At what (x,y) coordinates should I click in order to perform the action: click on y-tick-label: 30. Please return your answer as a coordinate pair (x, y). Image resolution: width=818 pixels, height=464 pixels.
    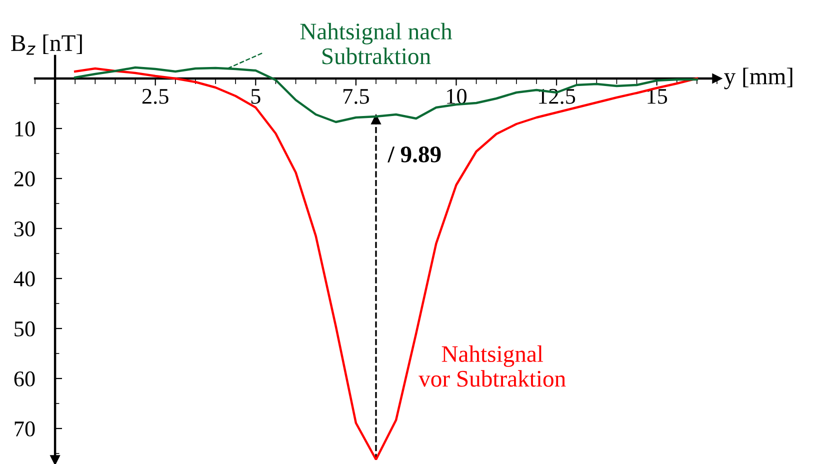
    Looking at the image, I should click on (24, 228).